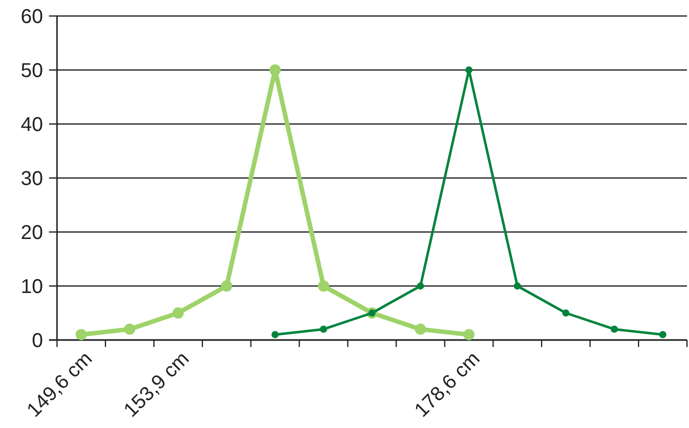  I want to click on y-tick-label: 60, so click(31, 17).